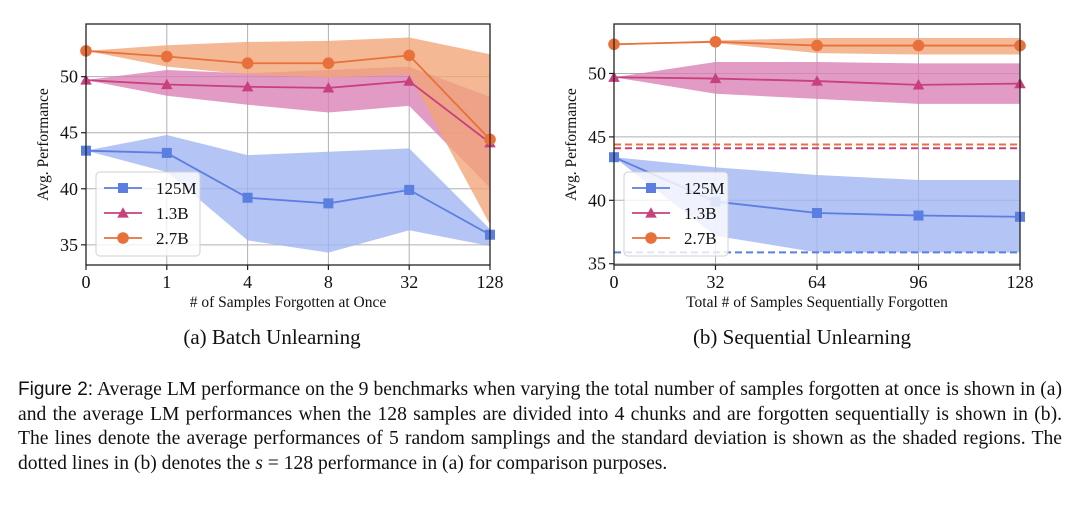 The width and height of the screenshot is (1080, 530). I want to click on caption-math: s, so click(259, 463).